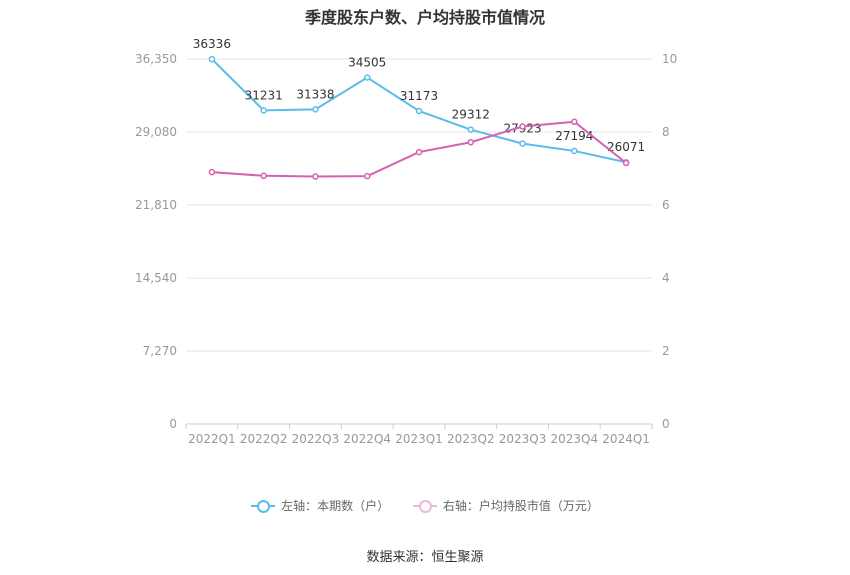 This screenshot has height=575, width=850. What do you see at coordinates (156, 132) in the screenshot?
I see `y-left-tick-label: 29,080` at bounding box center [156, 132].